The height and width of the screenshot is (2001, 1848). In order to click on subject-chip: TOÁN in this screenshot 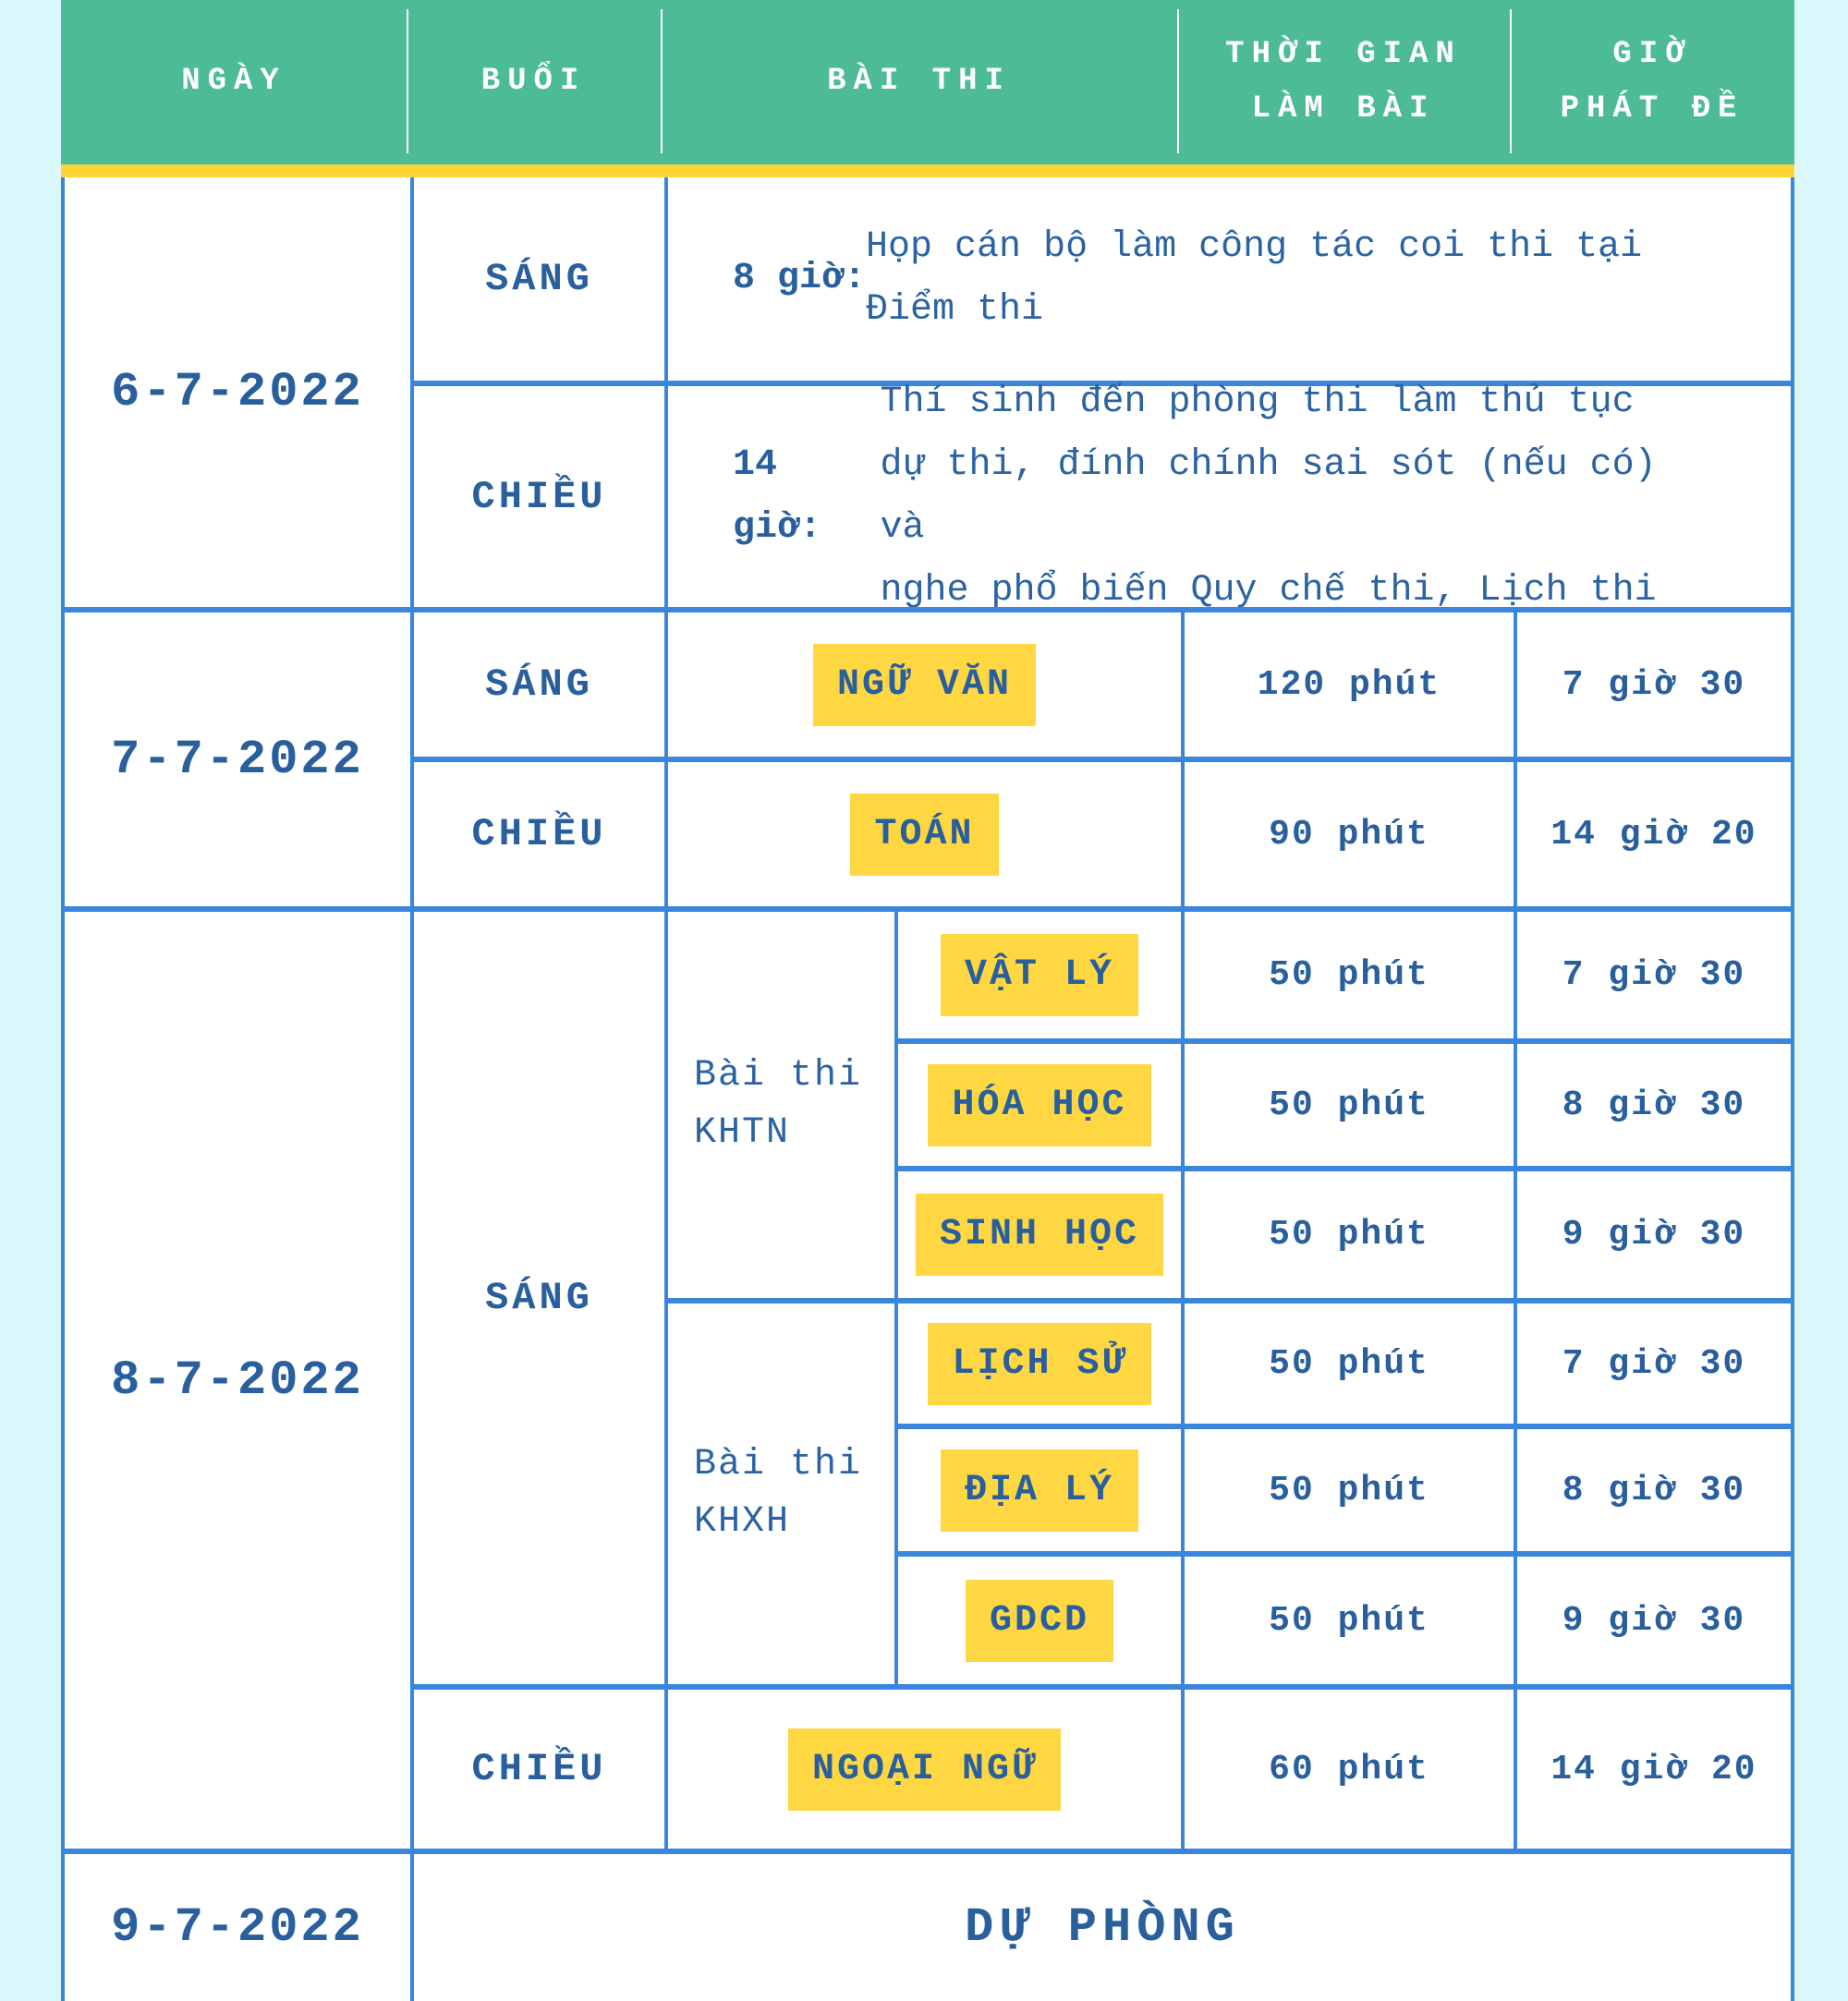, I will do `click(924, 834)`.